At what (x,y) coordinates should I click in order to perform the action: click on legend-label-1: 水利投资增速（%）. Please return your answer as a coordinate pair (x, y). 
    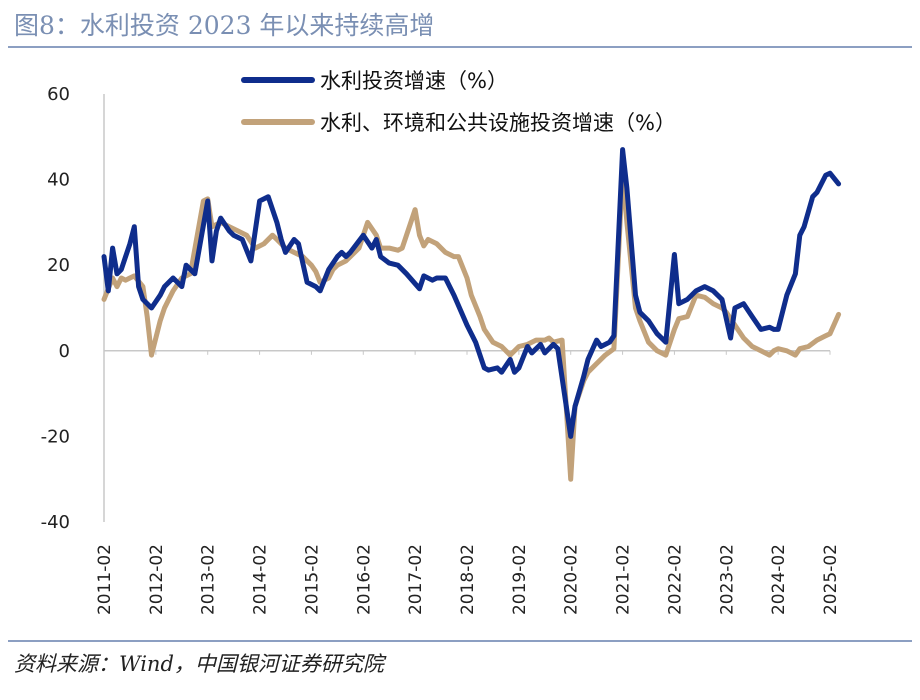
    Looking at the image, I should click on (414, 81).